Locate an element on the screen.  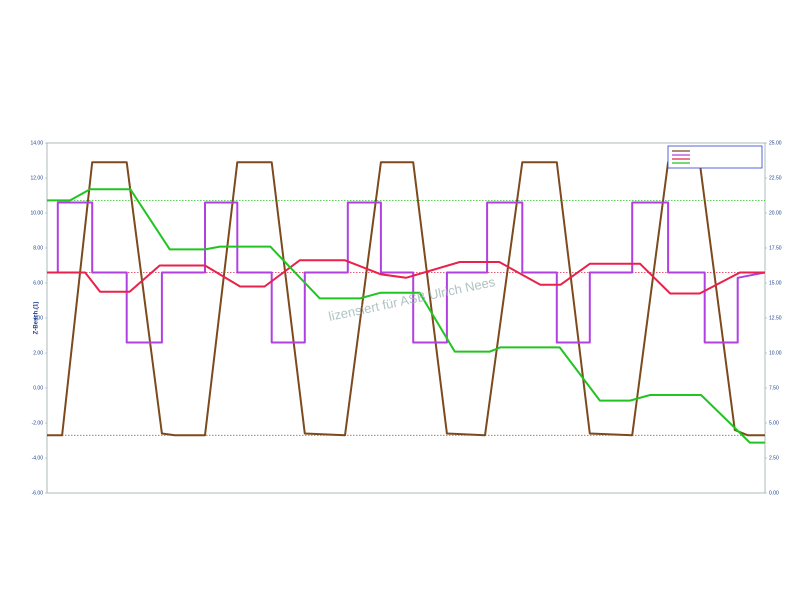
y2-tick-label: 2.50 is located at coordinates (774, 458).